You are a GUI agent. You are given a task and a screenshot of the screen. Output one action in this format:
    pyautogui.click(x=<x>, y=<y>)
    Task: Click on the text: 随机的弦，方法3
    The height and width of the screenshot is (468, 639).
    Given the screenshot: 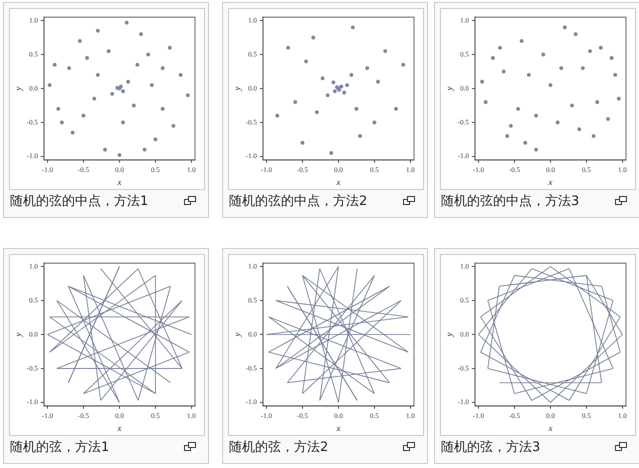 What is the action you would take?
    pyautogui.click(x=490, y=447)
    